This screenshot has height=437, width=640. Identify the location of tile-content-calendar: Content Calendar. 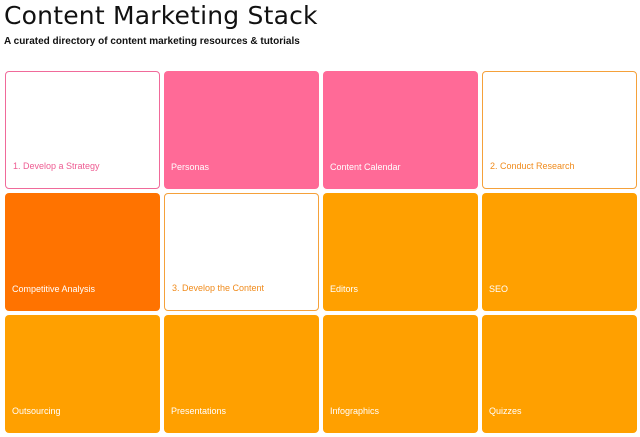
(400, 130).